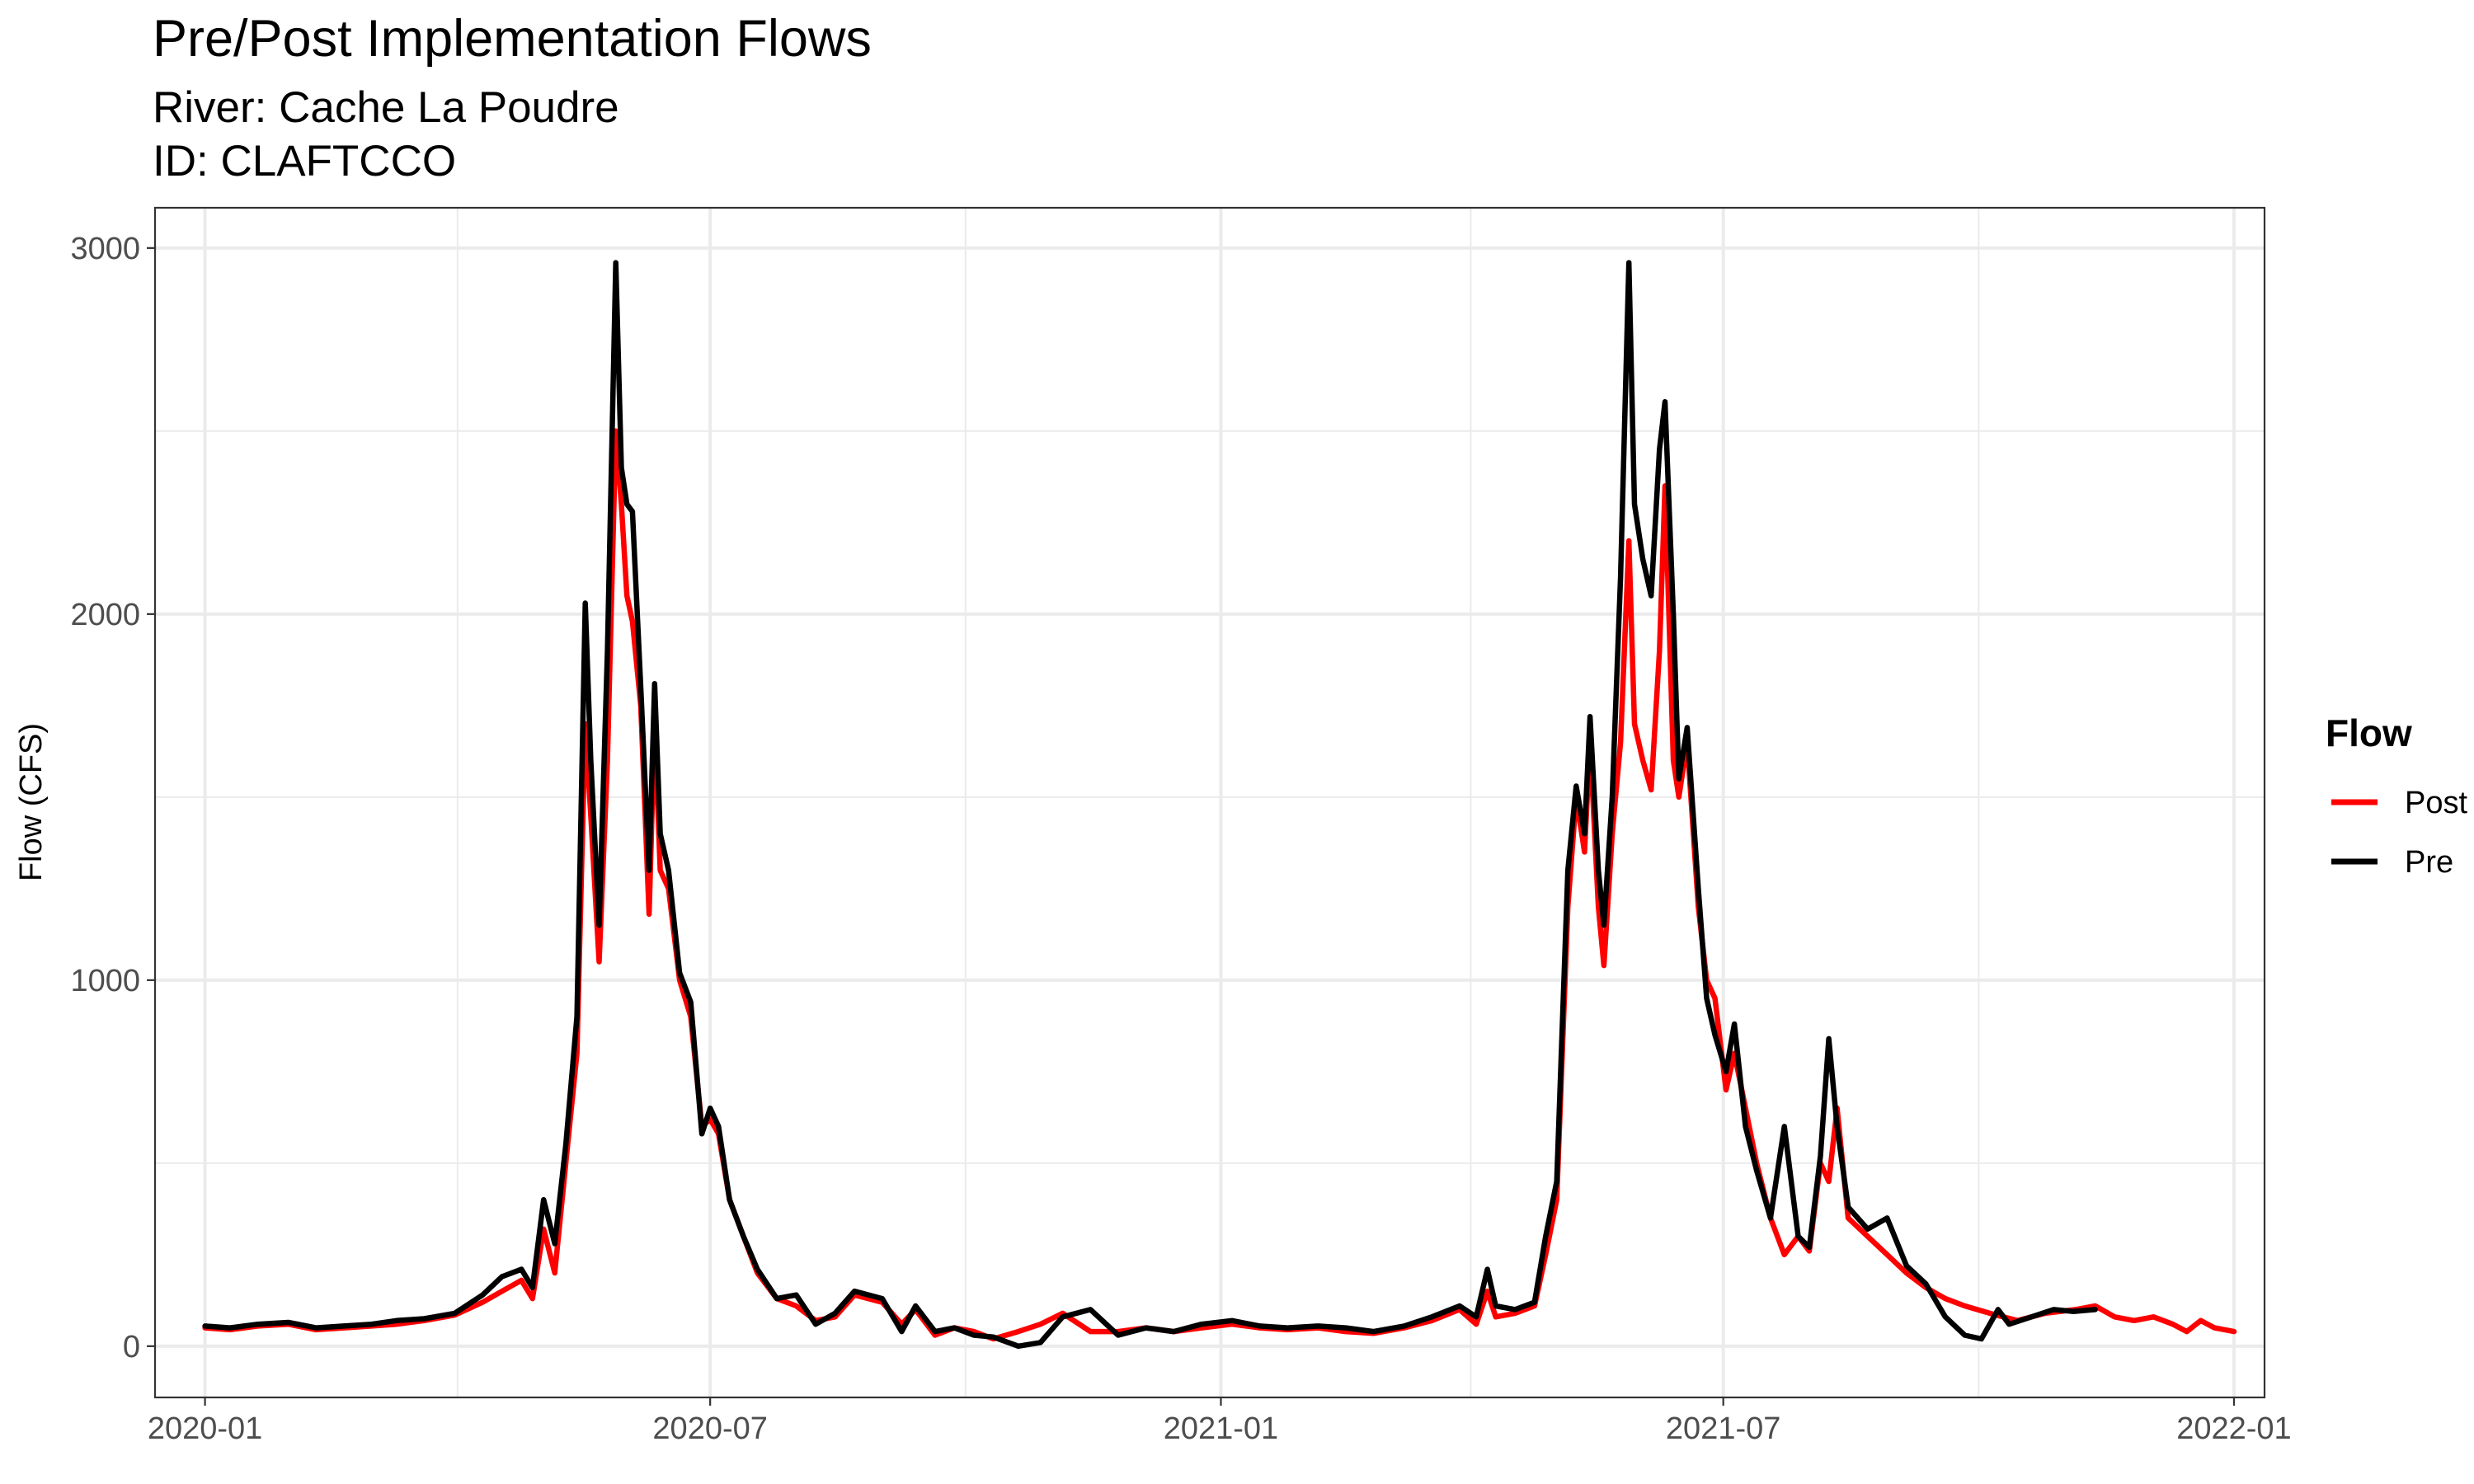  I want to click on y-tick-label: 1000, so click(105, 981).